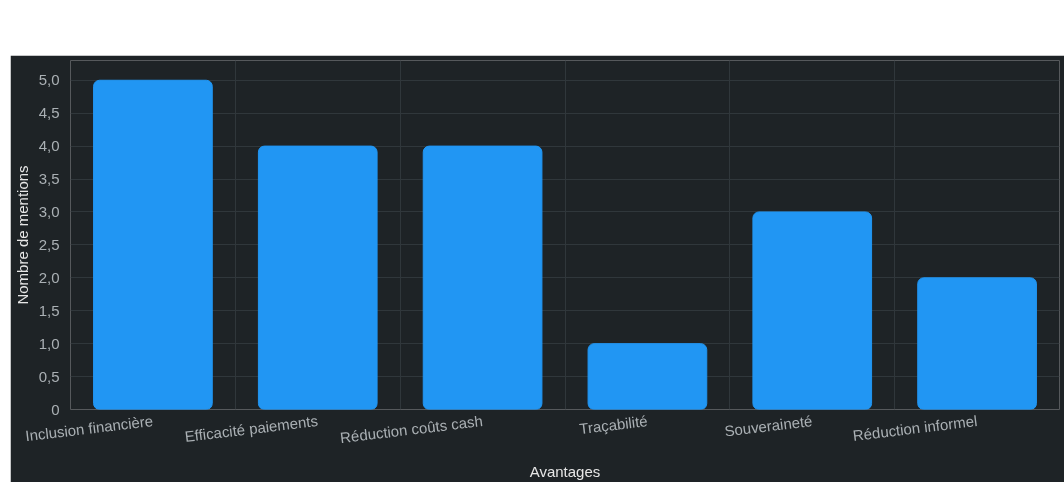 This screenshot has height=482, width=1064. What do you see at coordinates (49, 146) in the screenshot?
I see `y-tick-label: 4,0` at bounding box center [49, 146].